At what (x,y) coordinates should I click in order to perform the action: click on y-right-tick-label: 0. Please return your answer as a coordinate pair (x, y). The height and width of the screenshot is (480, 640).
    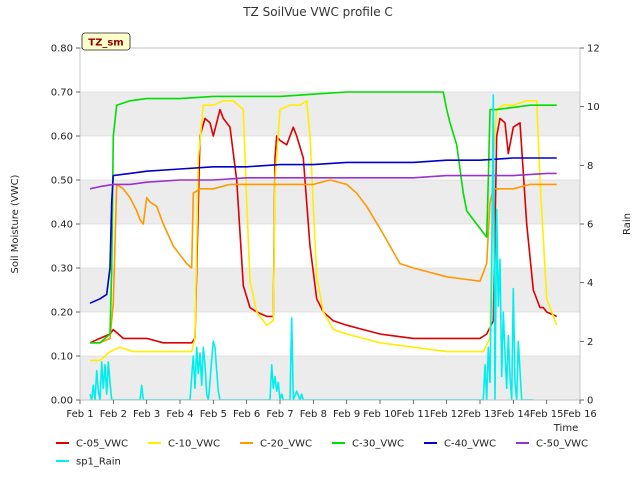
    Looking at the image, I should click on (590, 401).